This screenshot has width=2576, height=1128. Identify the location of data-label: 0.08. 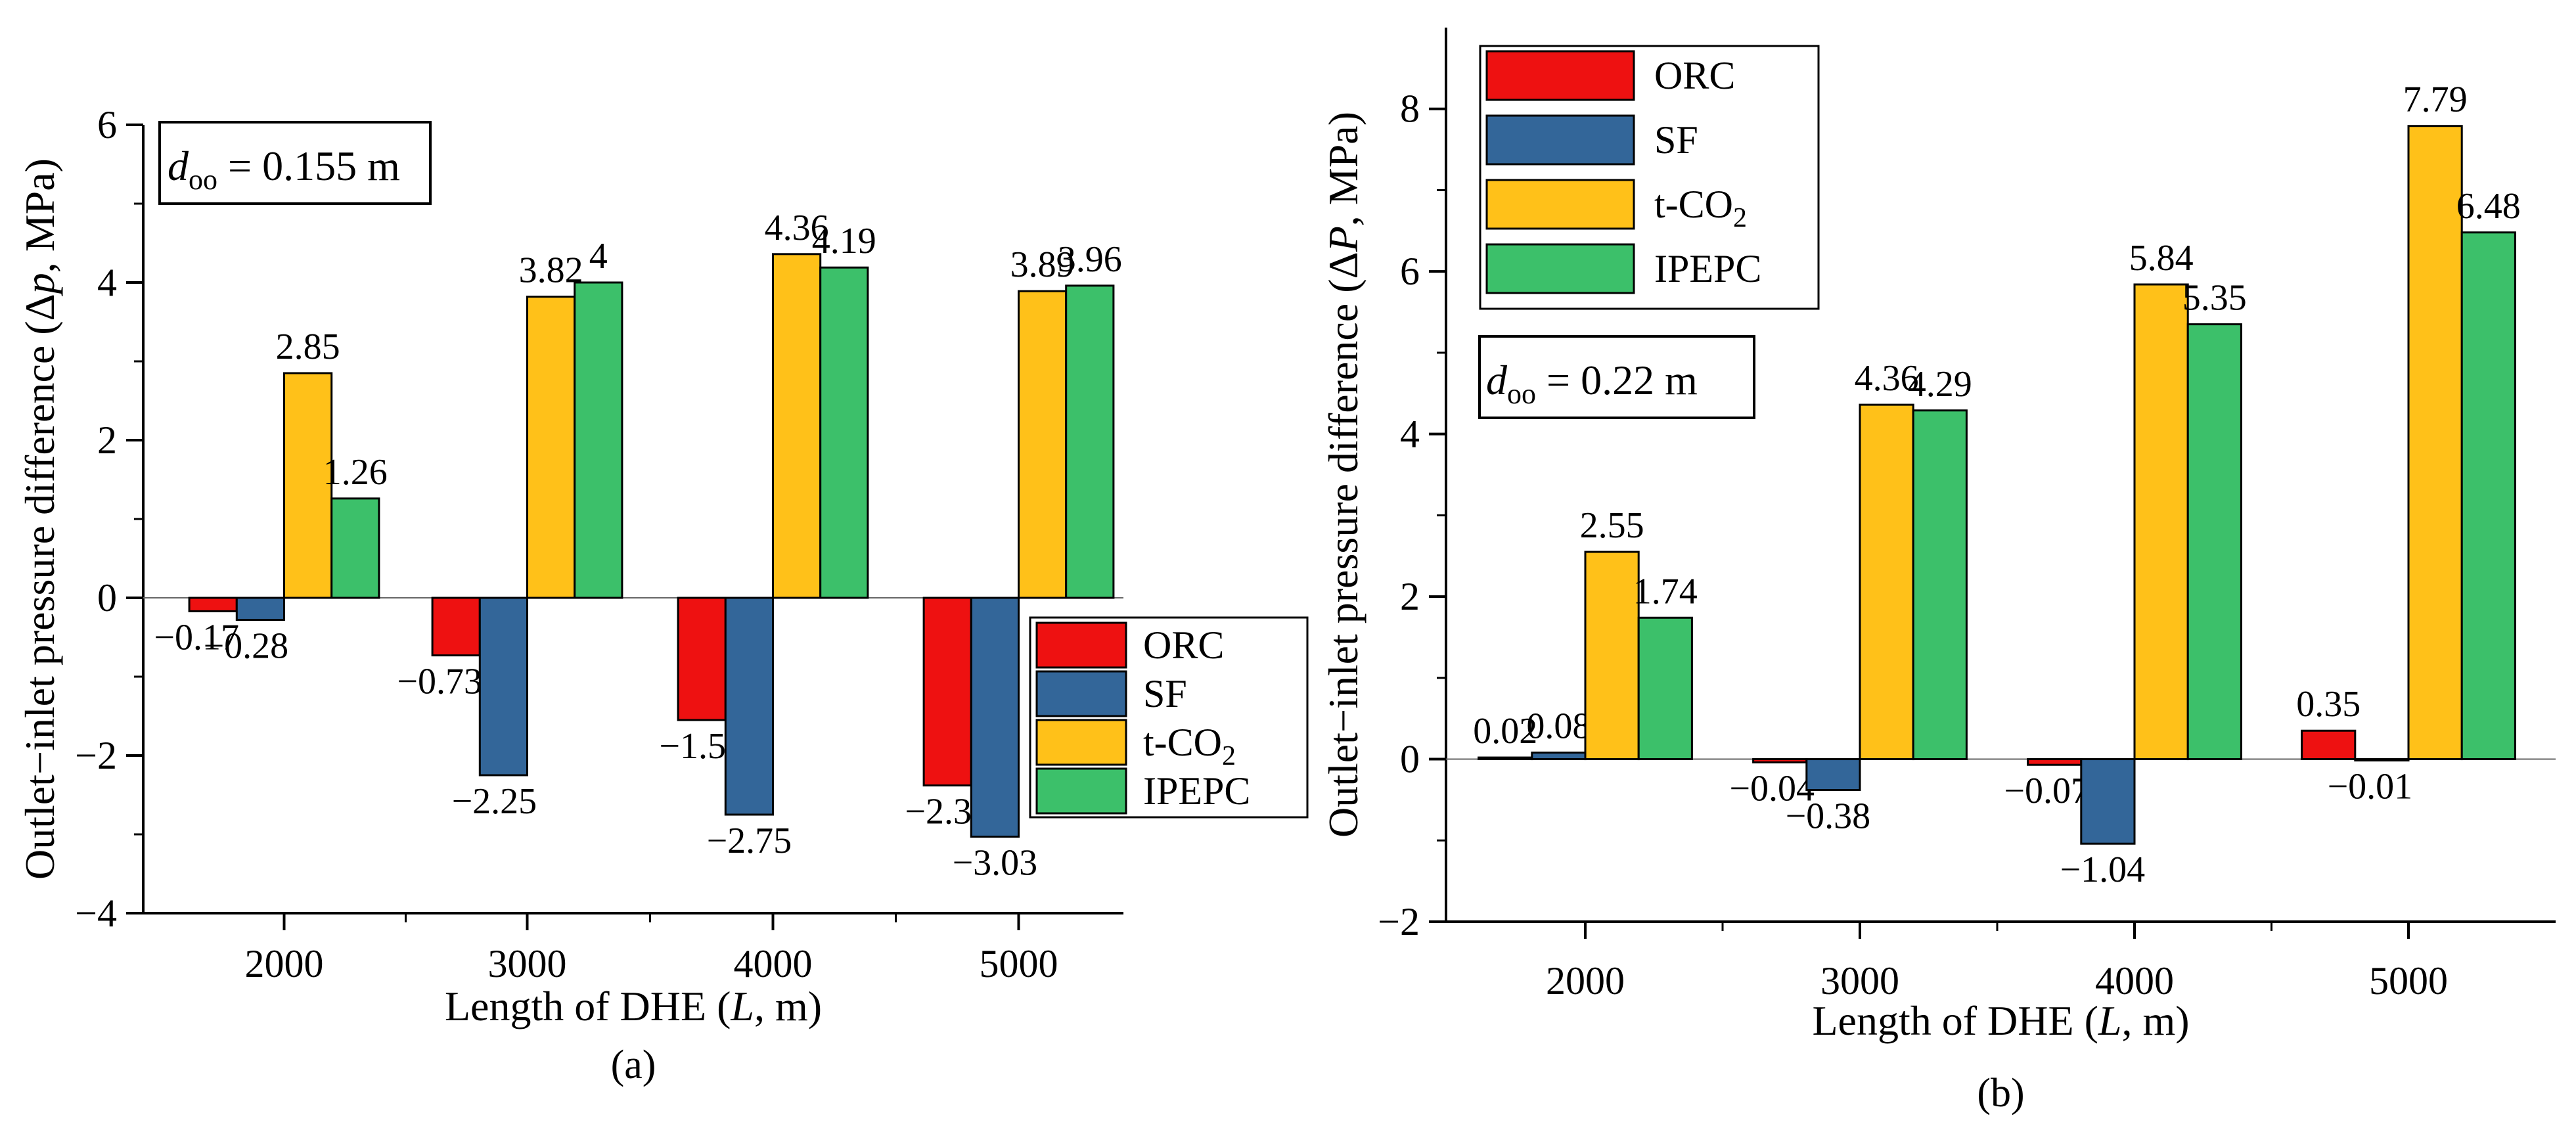
(1558, 726).